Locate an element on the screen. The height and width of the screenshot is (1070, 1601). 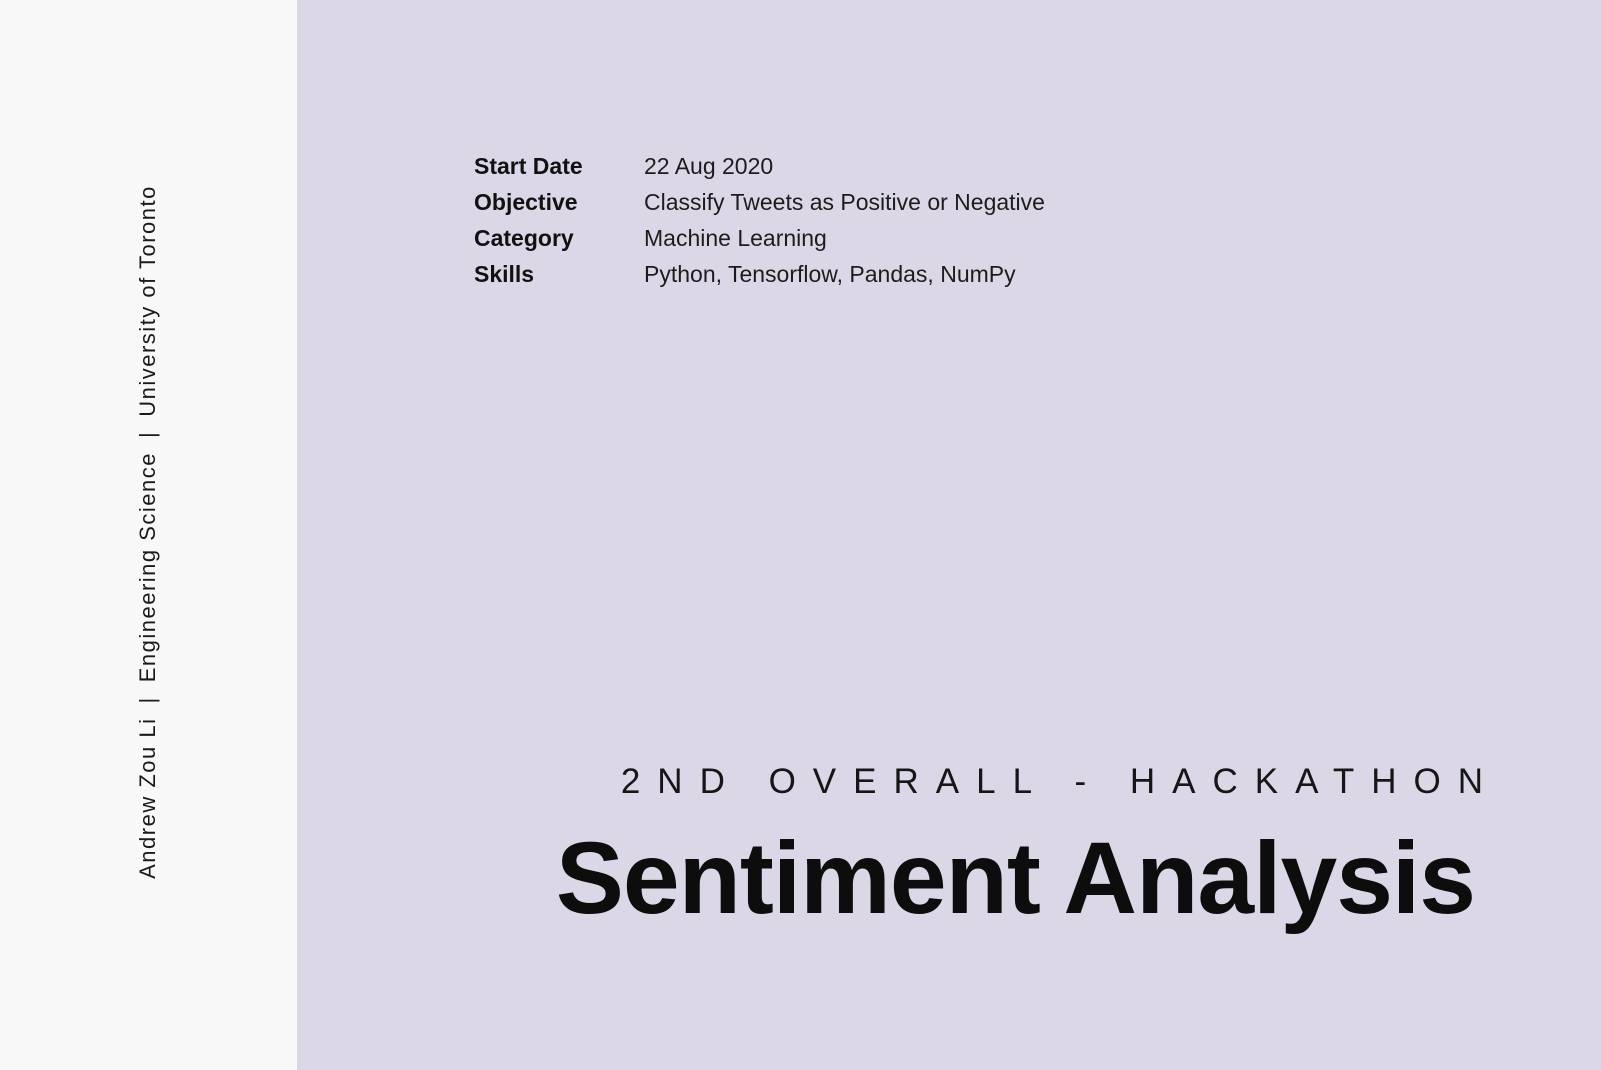
info-label: Skills is located at coordinates (504, 274).